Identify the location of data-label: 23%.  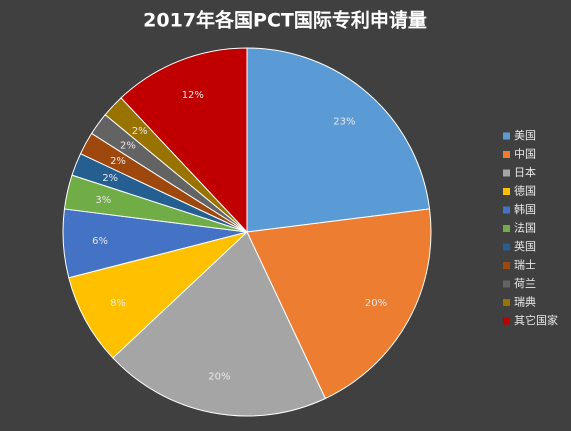
(344, 122).